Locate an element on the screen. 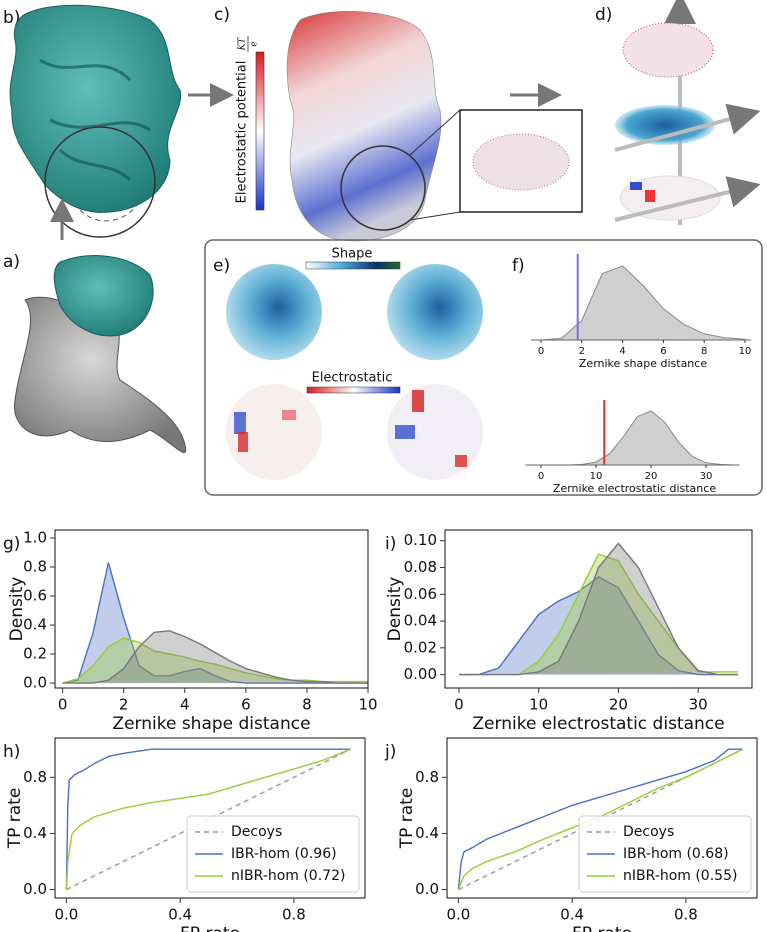  cartoon is located at coordinates (95, 120).